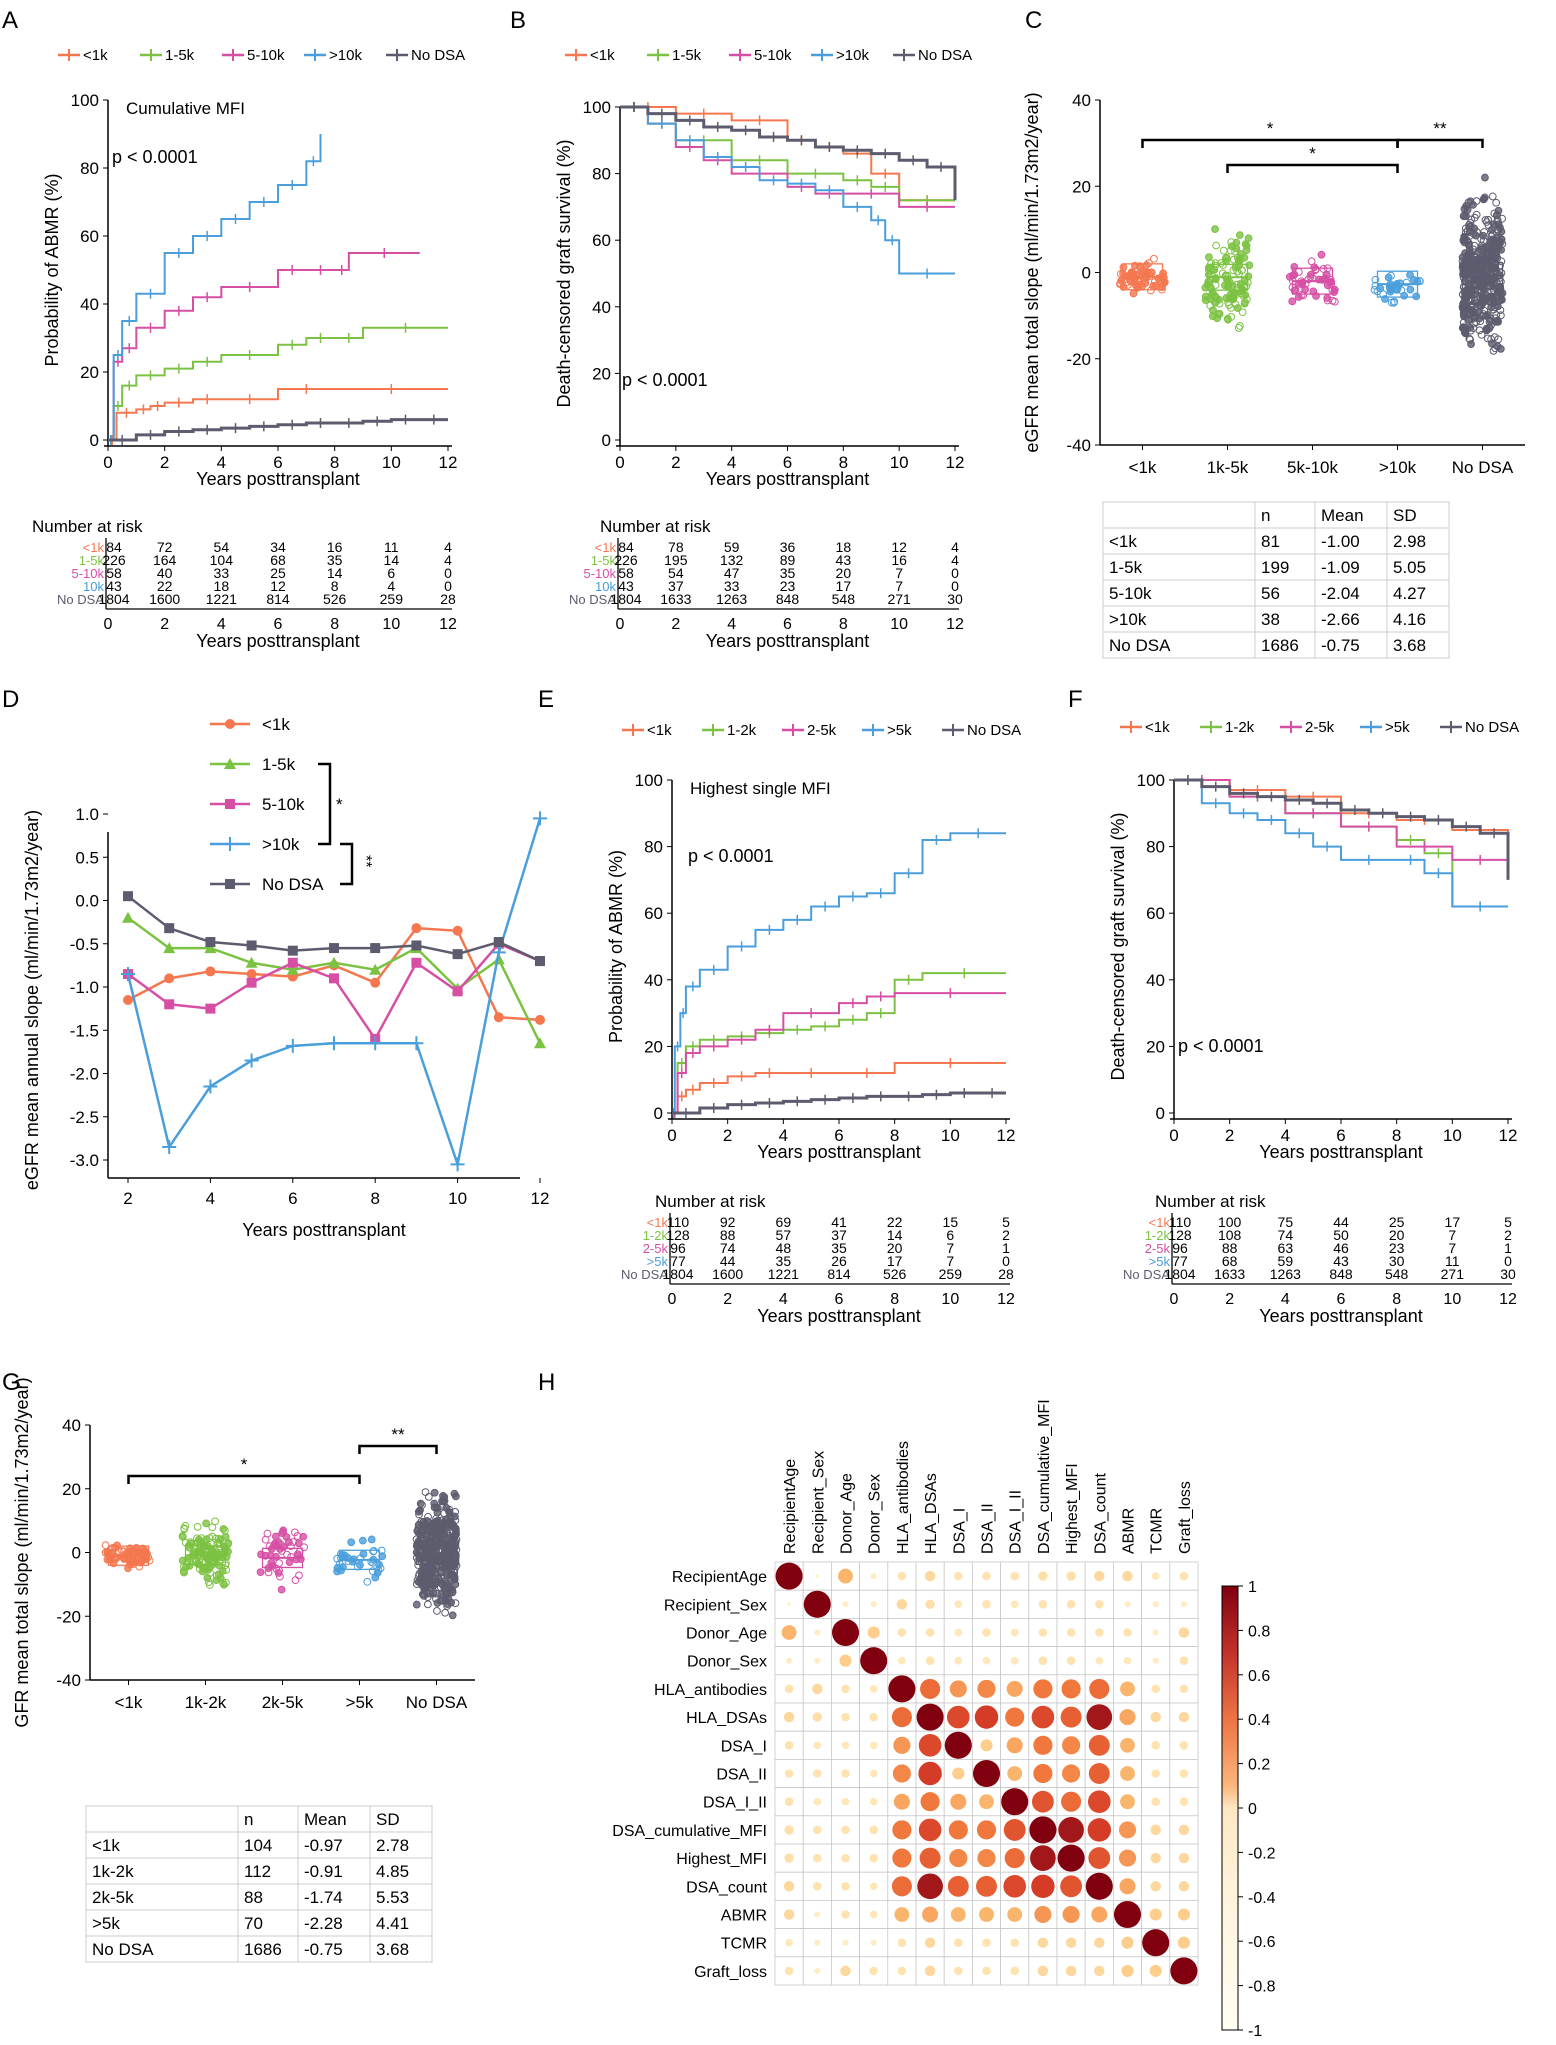 The width and height of the screenshot is (1556, 2045). I want to click on significance-bracket, so click(244, 1479).